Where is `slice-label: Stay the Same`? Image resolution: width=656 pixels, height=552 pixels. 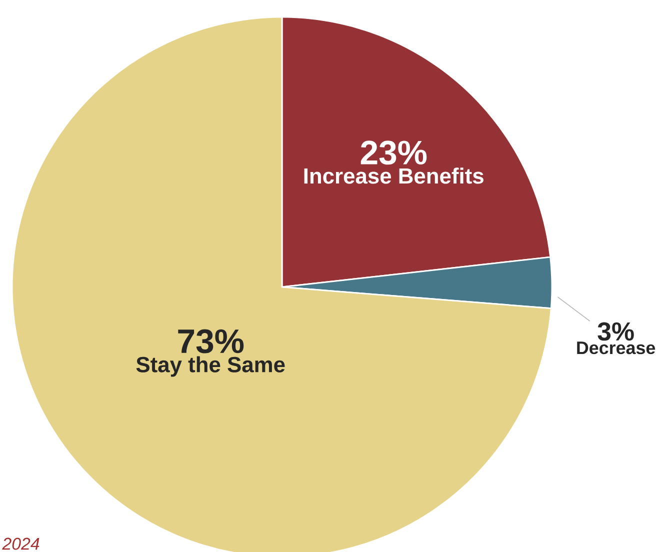 slice-label: Stay the Same is located at coordinates (210, 366).